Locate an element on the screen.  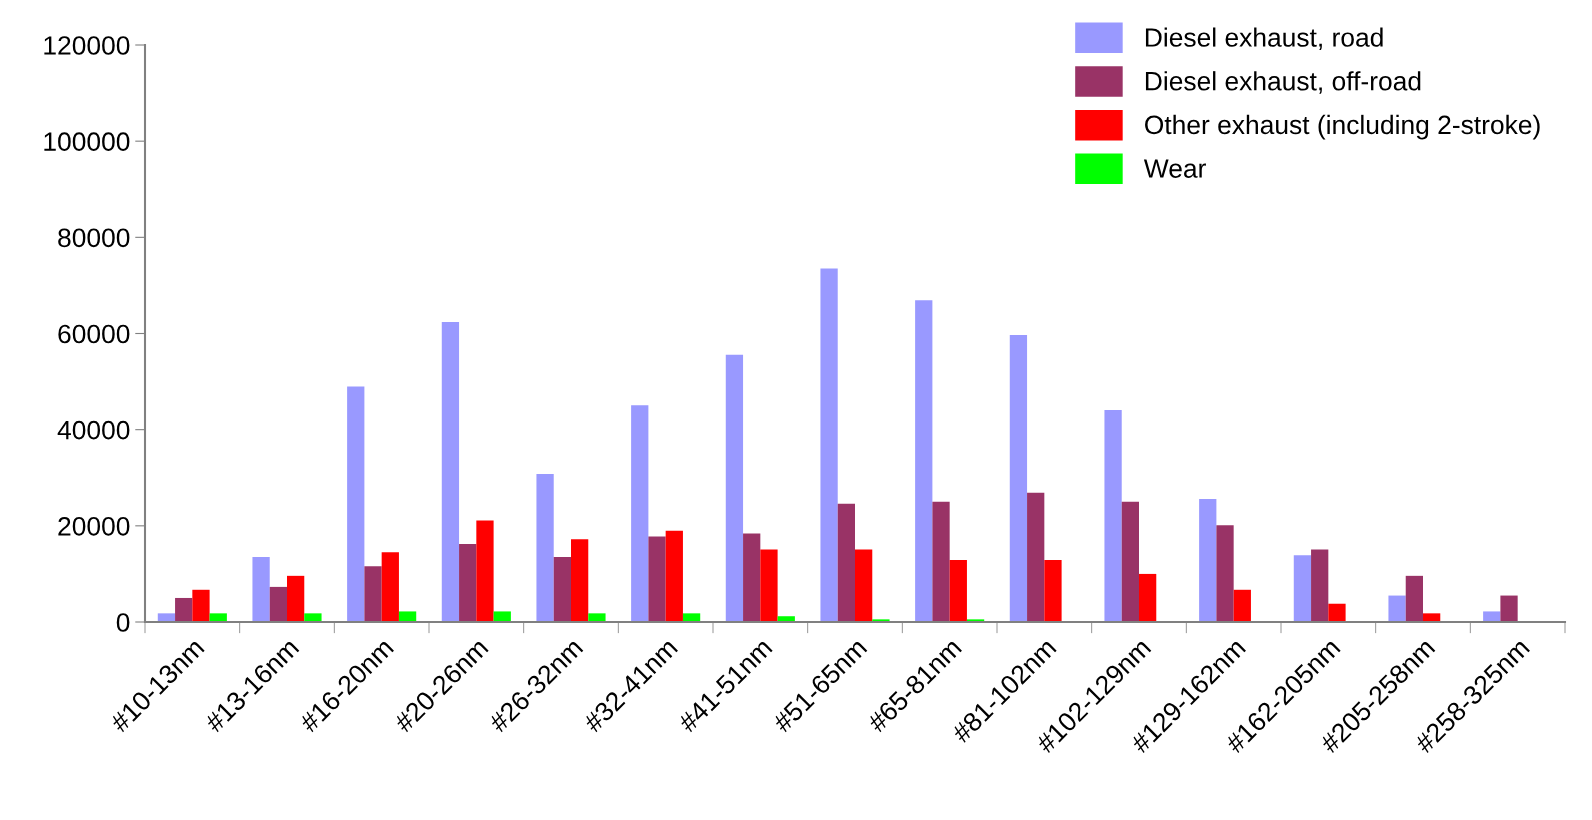
legend-label: Other exhaust (including 2-stroke) is located at coordinates (1342, 127).